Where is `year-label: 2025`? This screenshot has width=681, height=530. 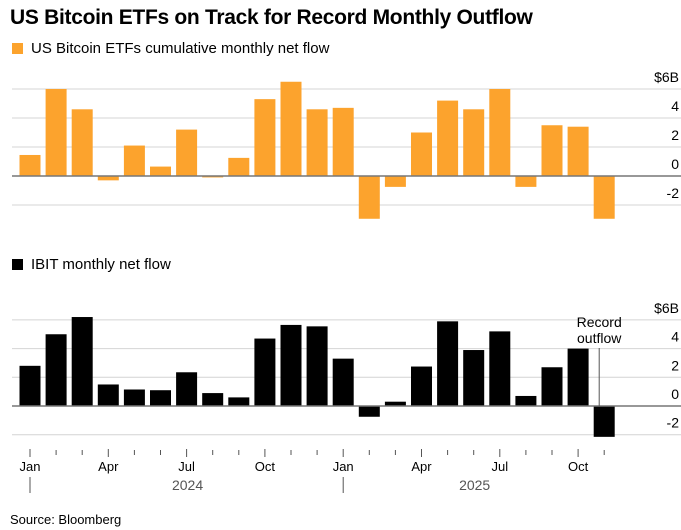 year-label: 2025 is located at coordinates (474, 485).